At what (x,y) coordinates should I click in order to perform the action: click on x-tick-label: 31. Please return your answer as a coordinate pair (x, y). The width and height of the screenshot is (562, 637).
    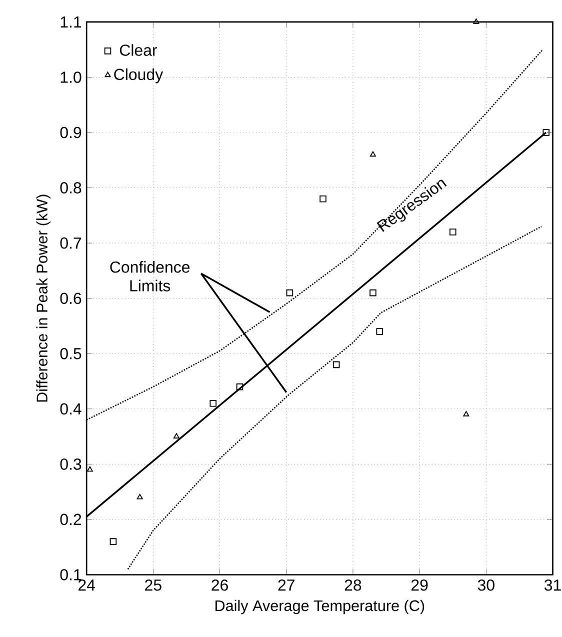
    Looking at the image, I should click on (552, 585).